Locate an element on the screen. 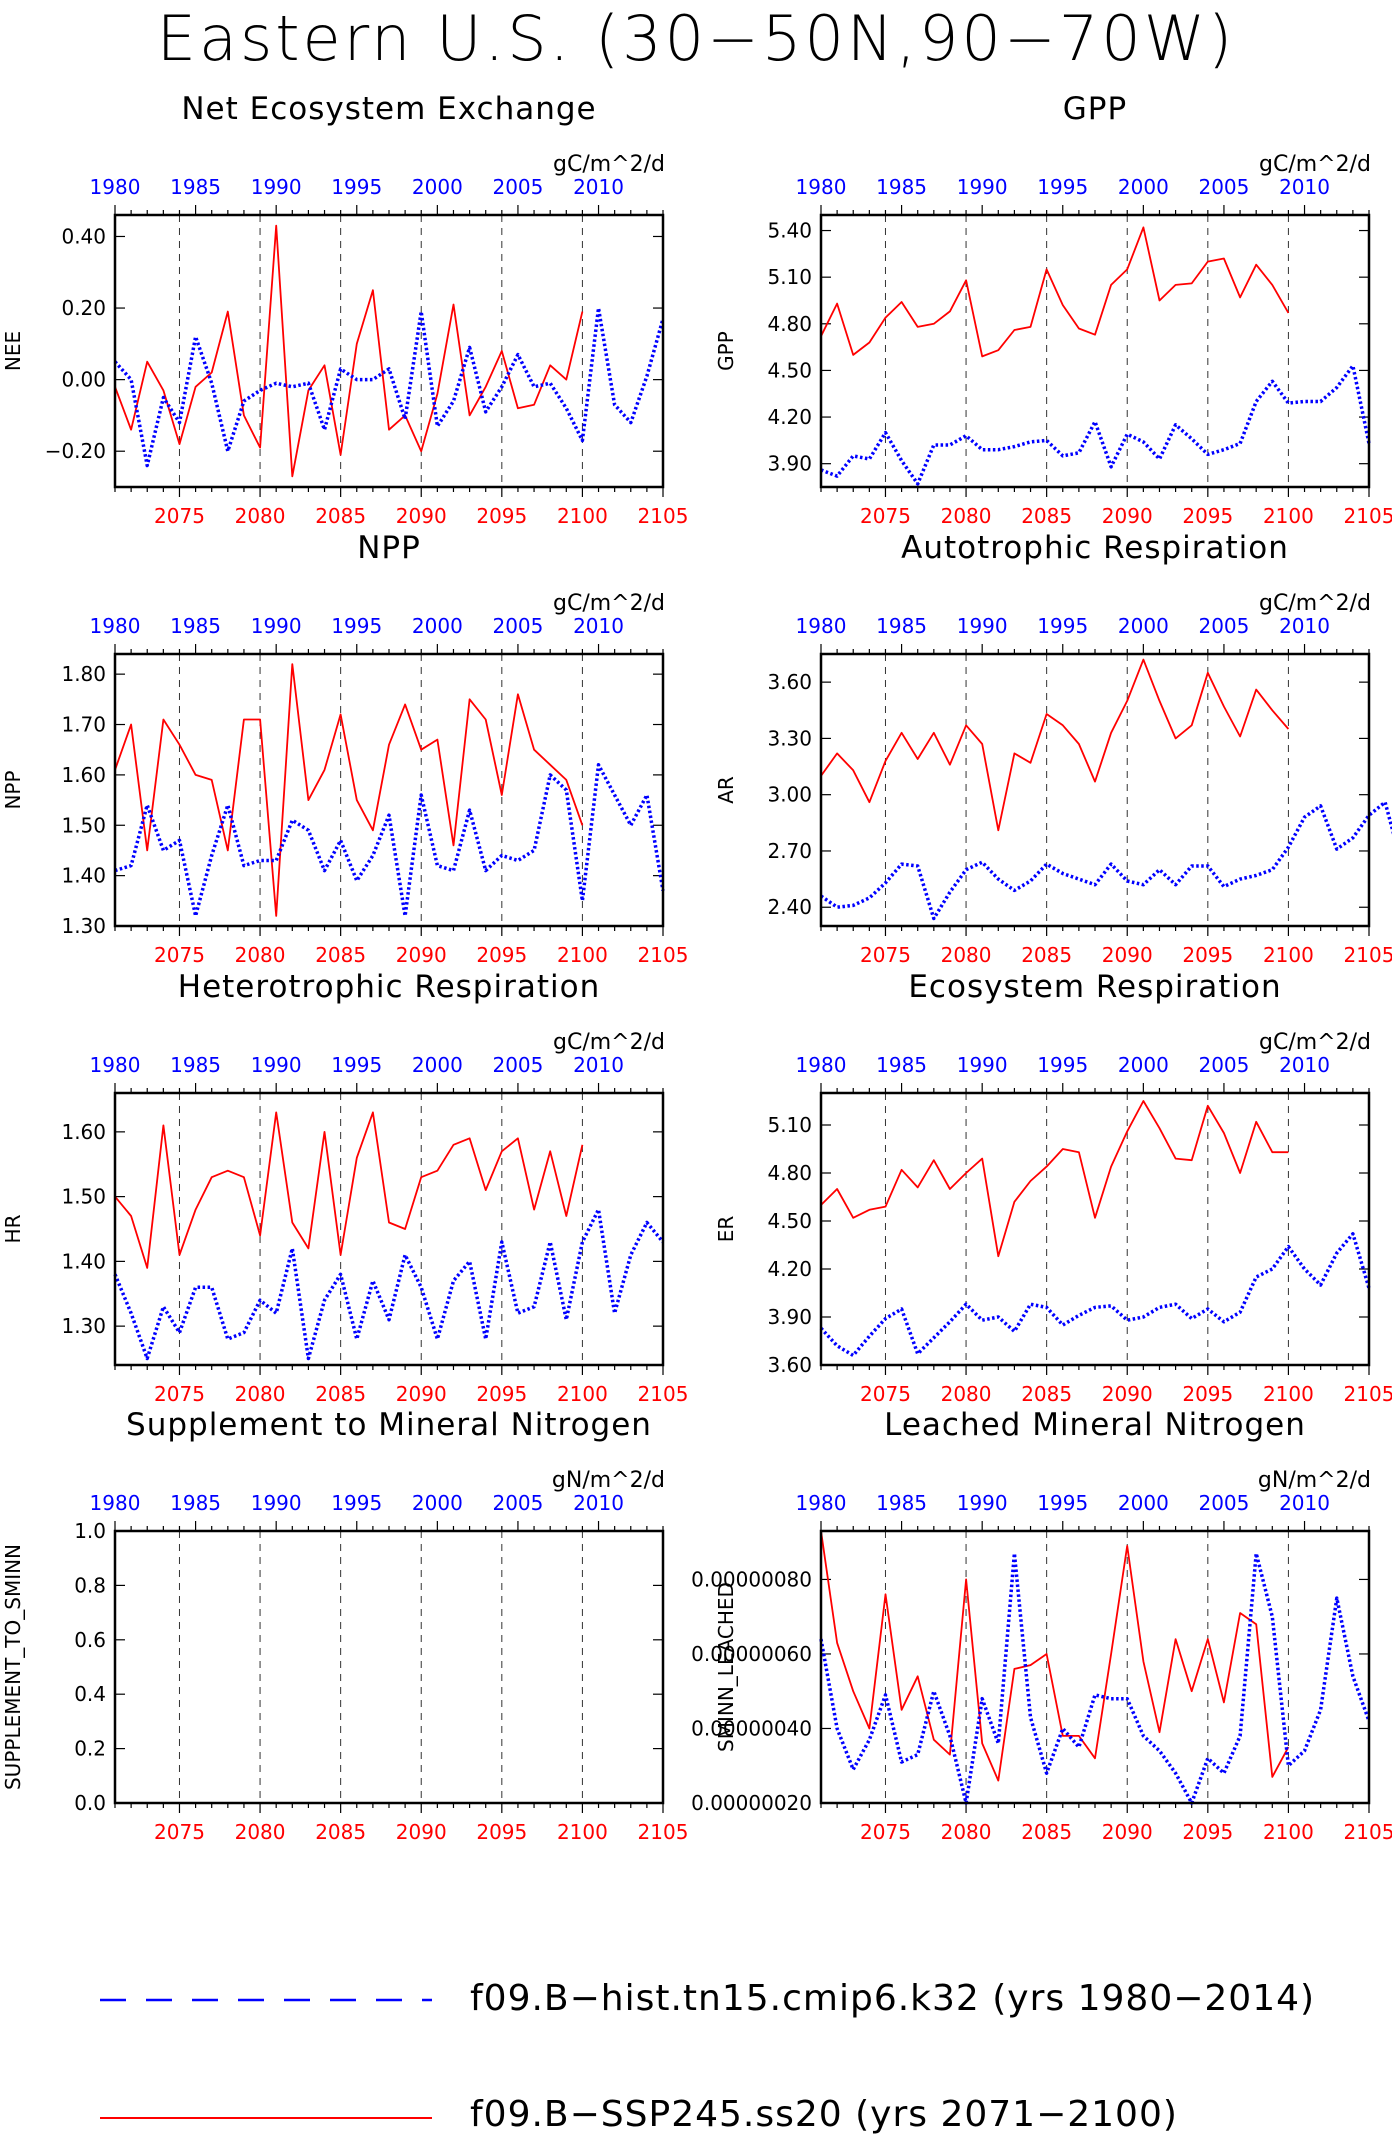  y-tick-label: 0.2 is located at coordinates (90, 1749).